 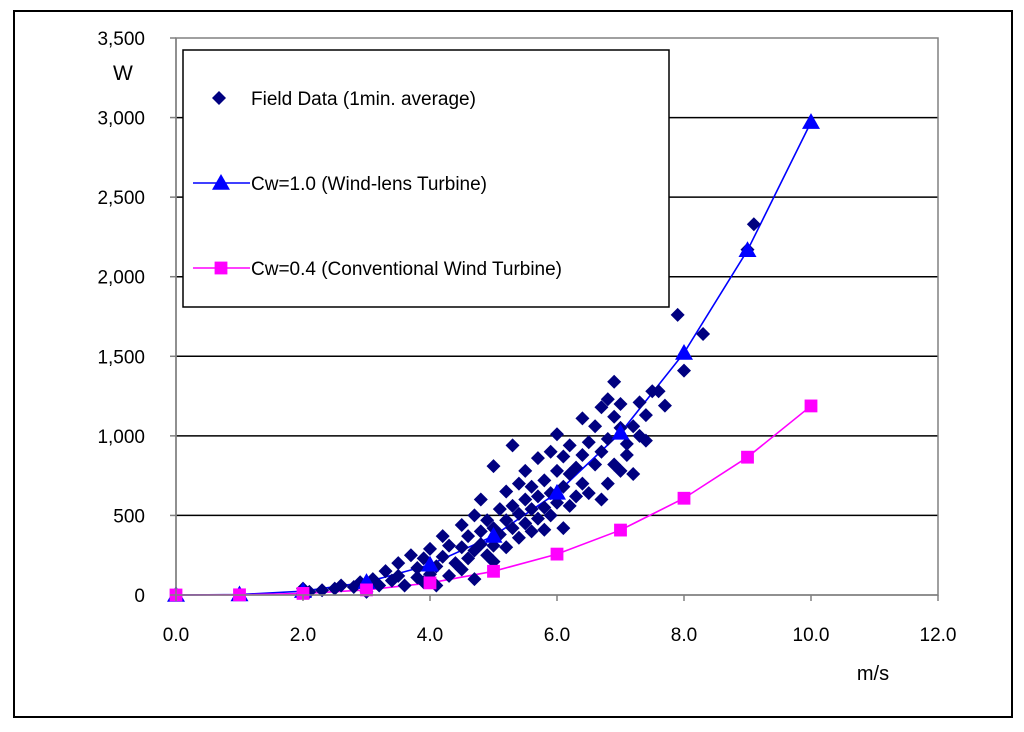 I want to click on y-tick-label: 0, so click(x=139, y=596).